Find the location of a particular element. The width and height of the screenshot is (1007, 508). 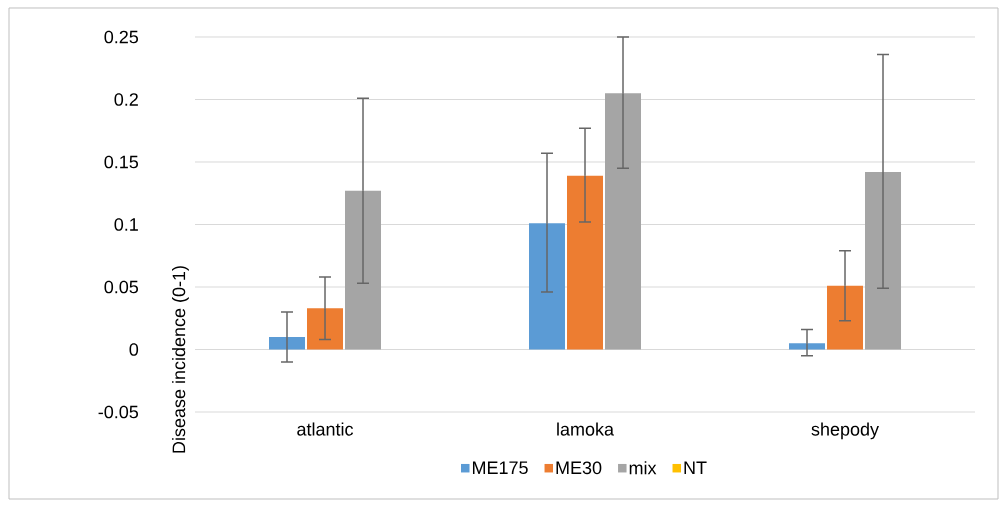

x-tick-label: shepody is located at coordinates (845, 431).